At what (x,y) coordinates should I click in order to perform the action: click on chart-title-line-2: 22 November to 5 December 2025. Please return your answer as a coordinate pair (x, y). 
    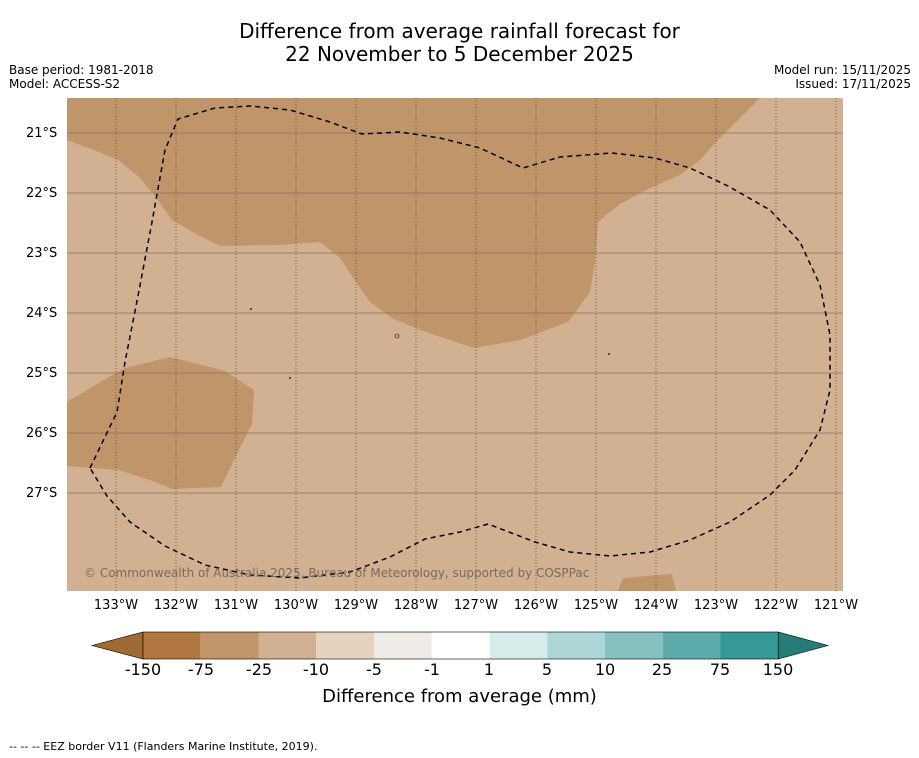
    Looking at the image, I should click on (459, 54).